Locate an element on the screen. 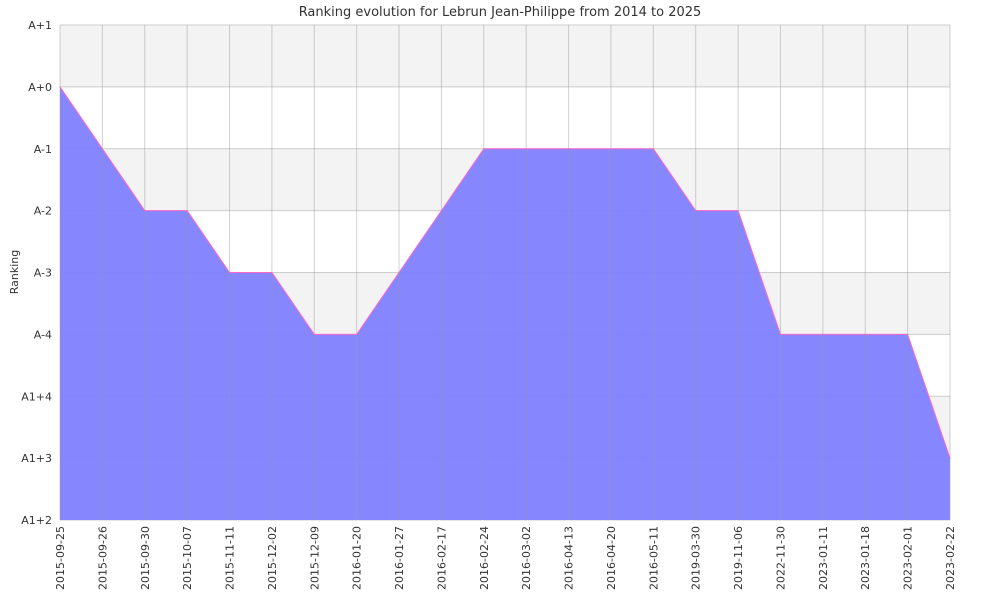 The height and width of the screenshot is (600, 1000). y-tick-label: A-2 is located at coordinates (43, 211).